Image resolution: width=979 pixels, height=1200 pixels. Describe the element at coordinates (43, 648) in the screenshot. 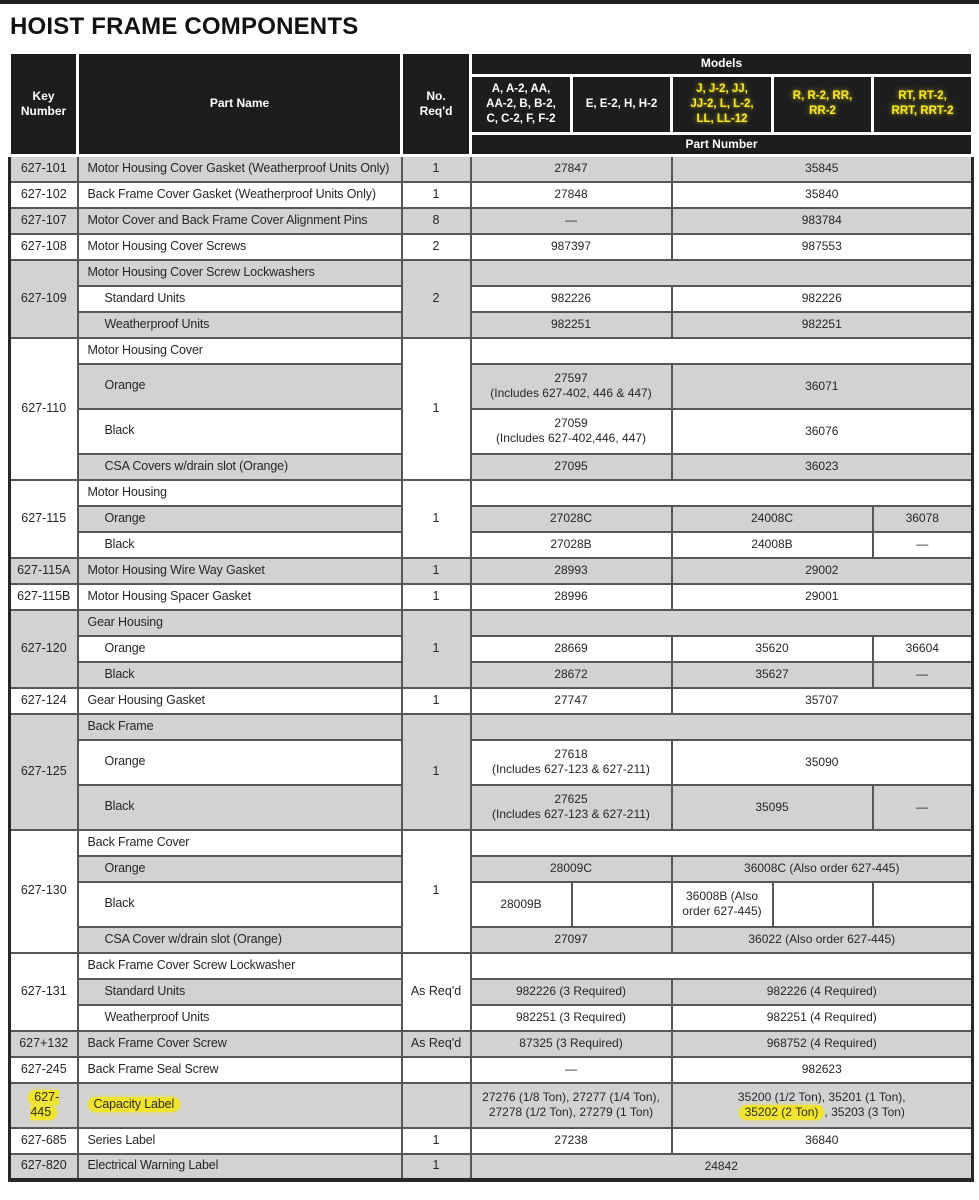

I see `key-number-cell: 627-120` at that location.